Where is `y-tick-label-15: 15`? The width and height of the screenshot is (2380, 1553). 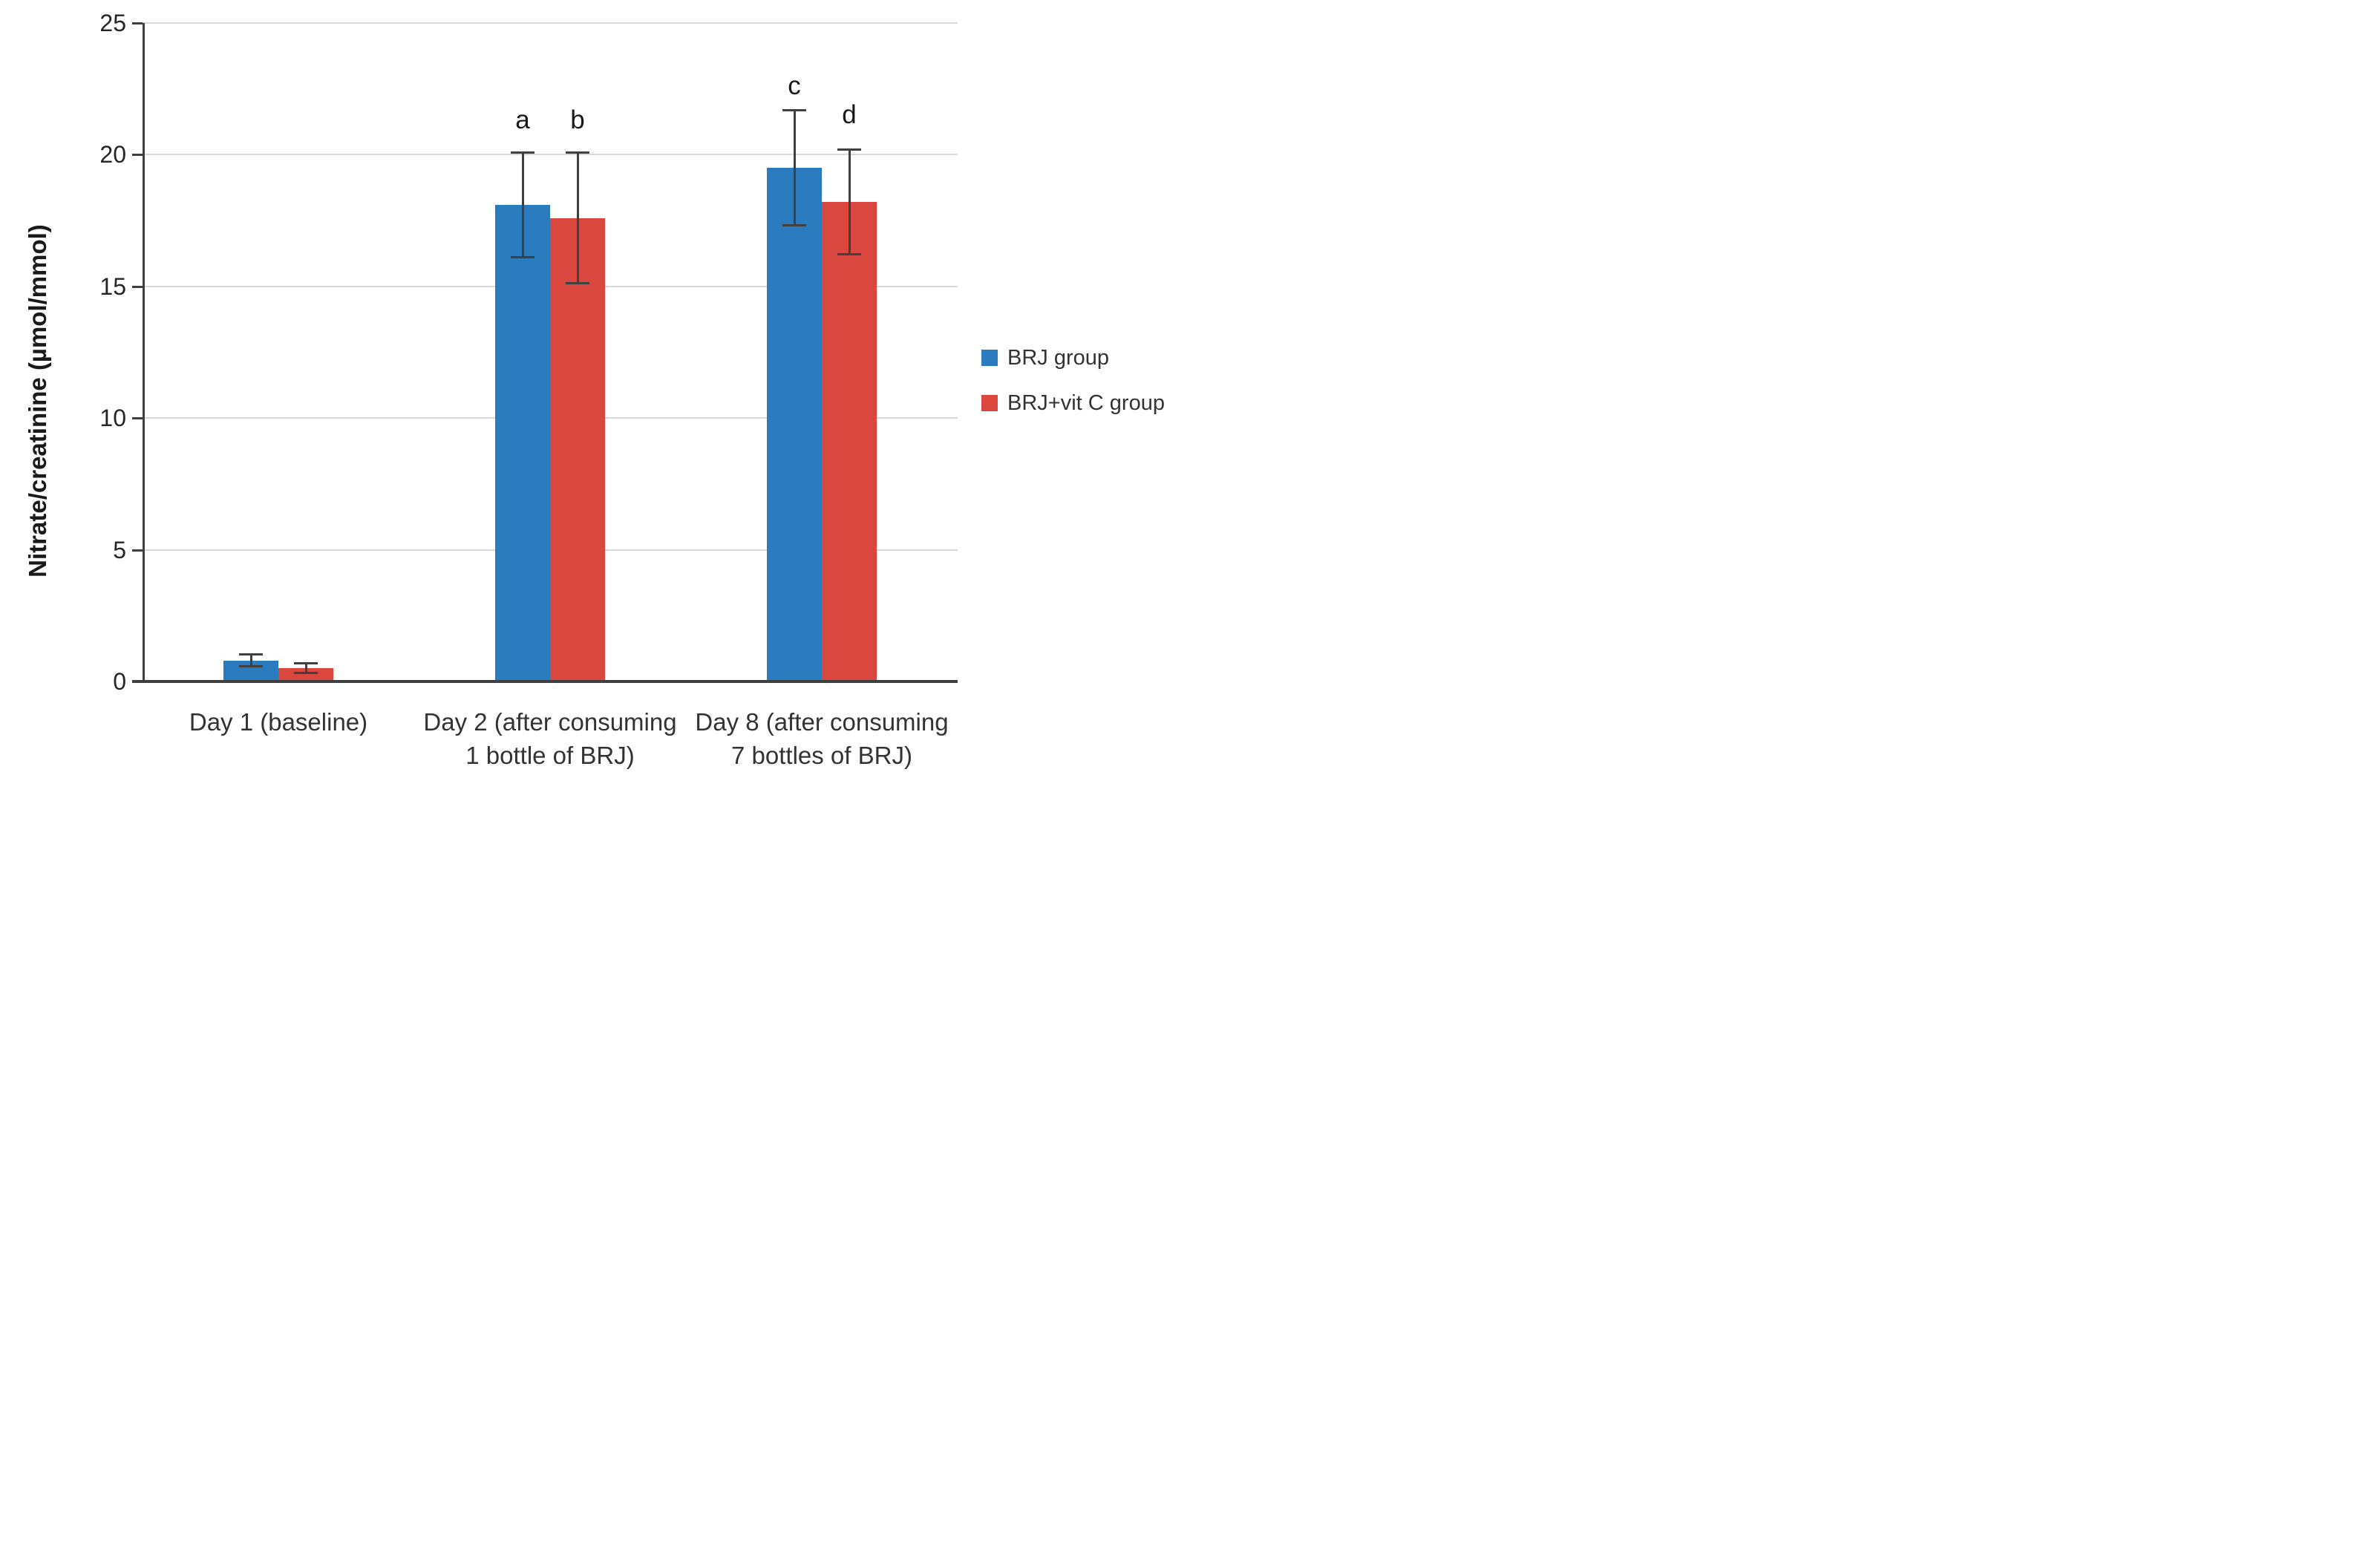 y-tick-label-15: 15 is located at coordinates (112, 286).